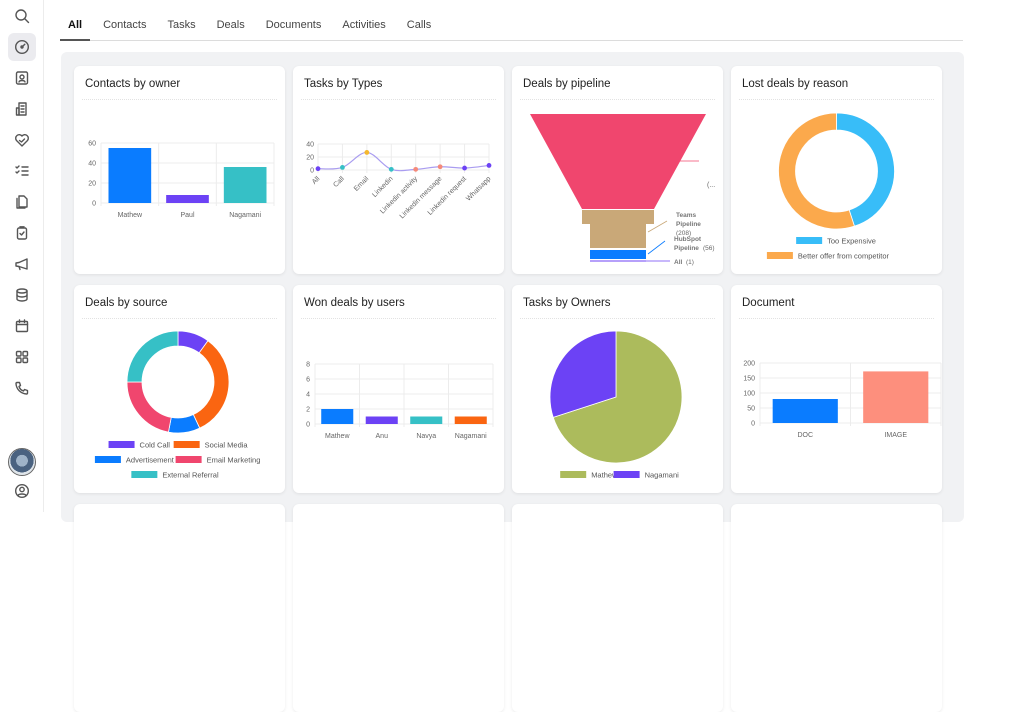 This screenshot has height=712, width=1024. I want to click on svg-text: External Referral, so click(190, 475).